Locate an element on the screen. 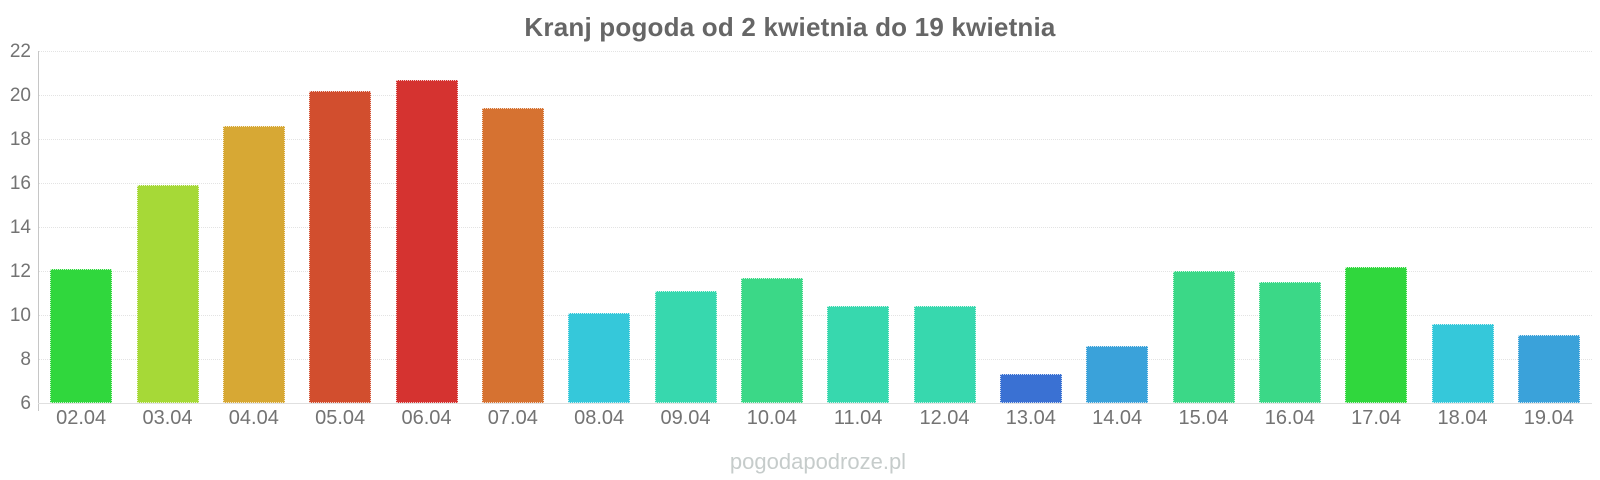 This screenshot has width=1600, height=480. bar-16.04 is located at coordinates (1289, 342).